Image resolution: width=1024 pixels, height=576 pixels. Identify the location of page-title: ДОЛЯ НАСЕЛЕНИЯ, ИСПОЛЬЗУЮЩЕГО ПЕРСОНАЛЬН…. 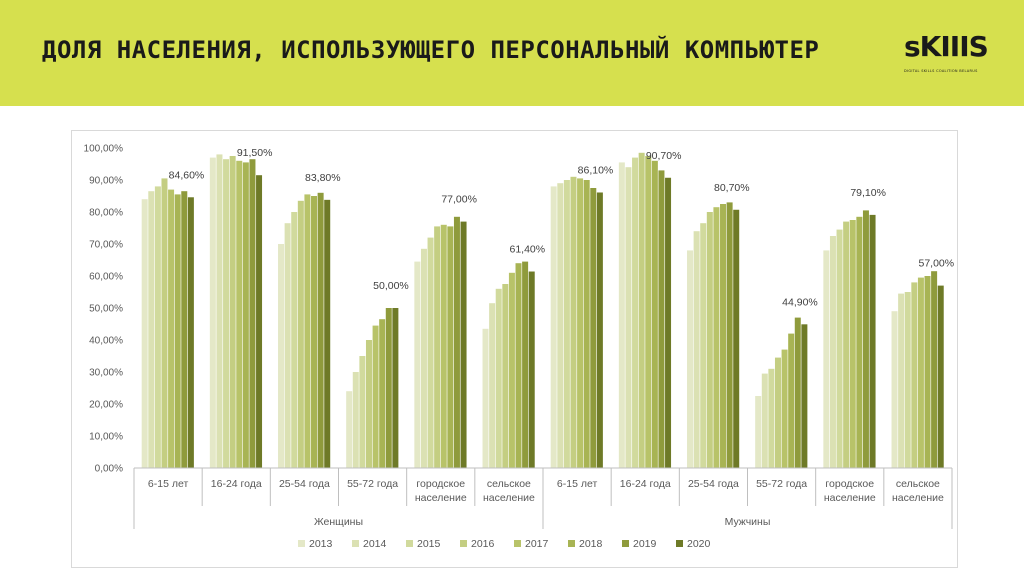
(431, 50).